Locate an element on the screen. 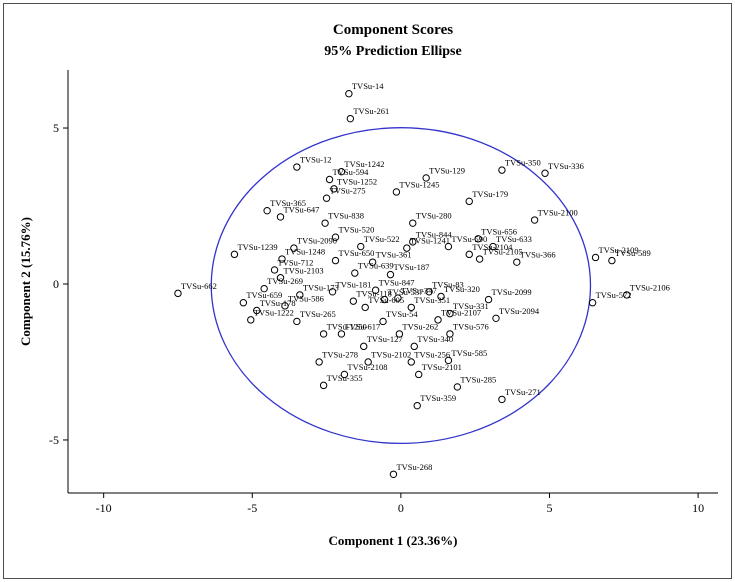 The height and width of the screenshot is (582, 735). point-label: TVSu-1248 is located at coordinates (305, 252).